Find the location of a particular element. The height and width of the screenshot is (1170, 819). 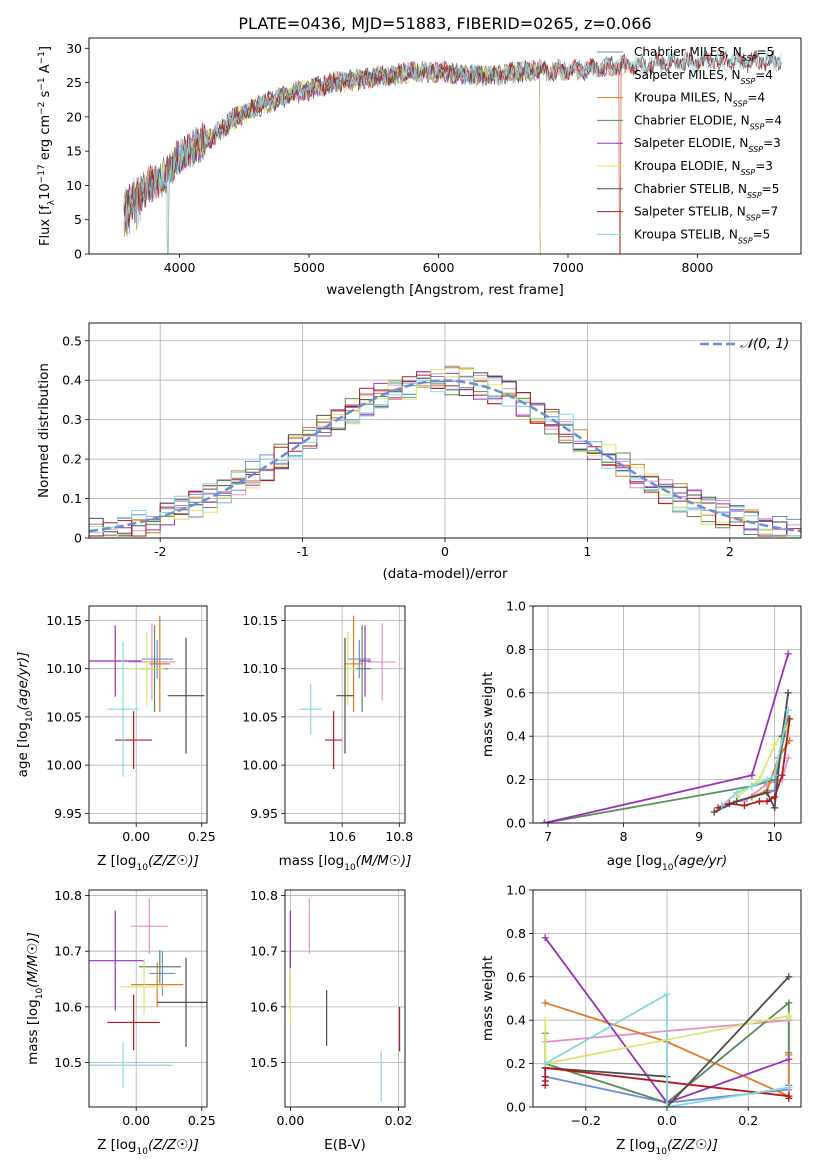

label-part: (Z/Z☉)] is located at coordinates (173, 861).